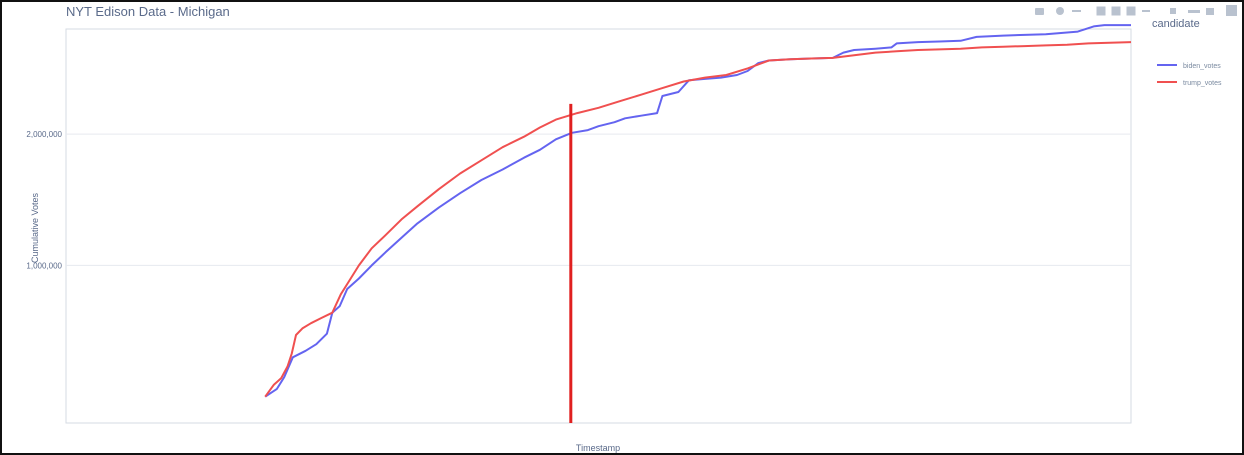 The height and width of the screenshot is (455, 1244). What do you see at coordinates (1202, 66) in the screenshot?
I see `legend-label-biden: biden_votes` at bounding box center [1202, 66].